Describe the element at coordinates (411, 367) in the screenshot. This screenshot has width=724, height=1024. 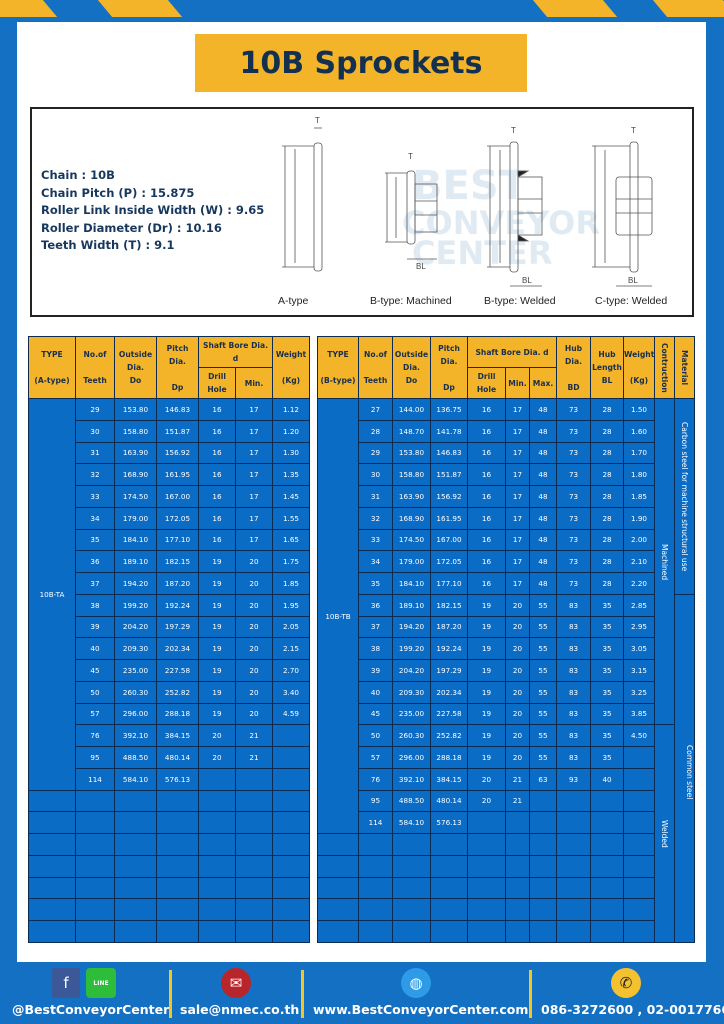
I see `header-outside-dia: Outside Dia. Do` at that location.